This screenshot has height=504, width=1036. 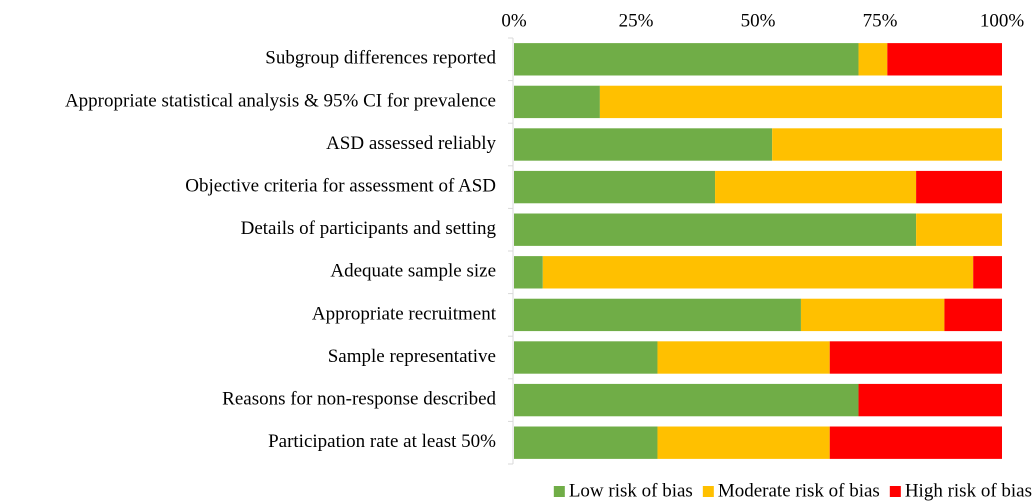 I want to click on x-tick-label: 25%, so click(x=636, y=20).